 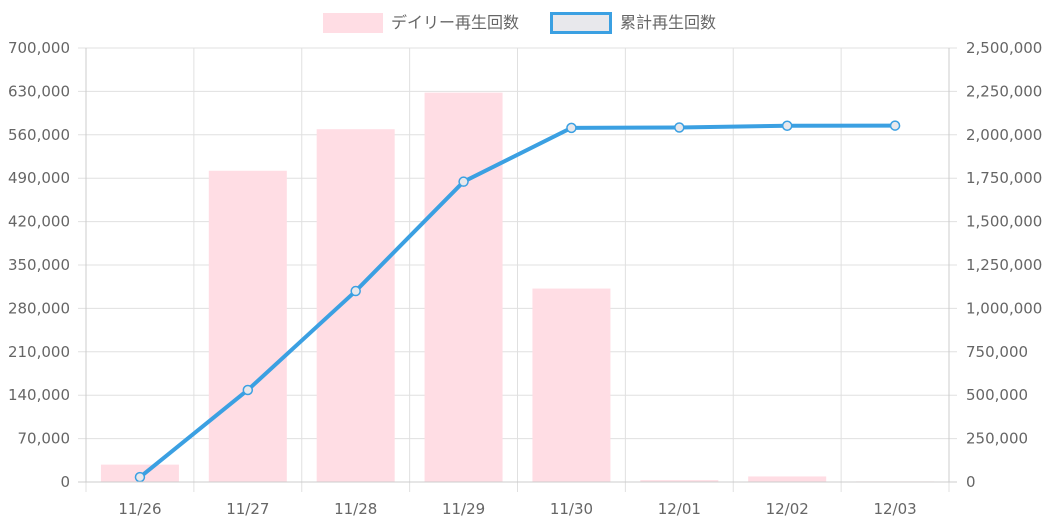 What do you see at coordinates (520, 23) in the screenshot?
I see `legend: デイリー再生回数 累計再生回数` at bounding box center [520, 23].